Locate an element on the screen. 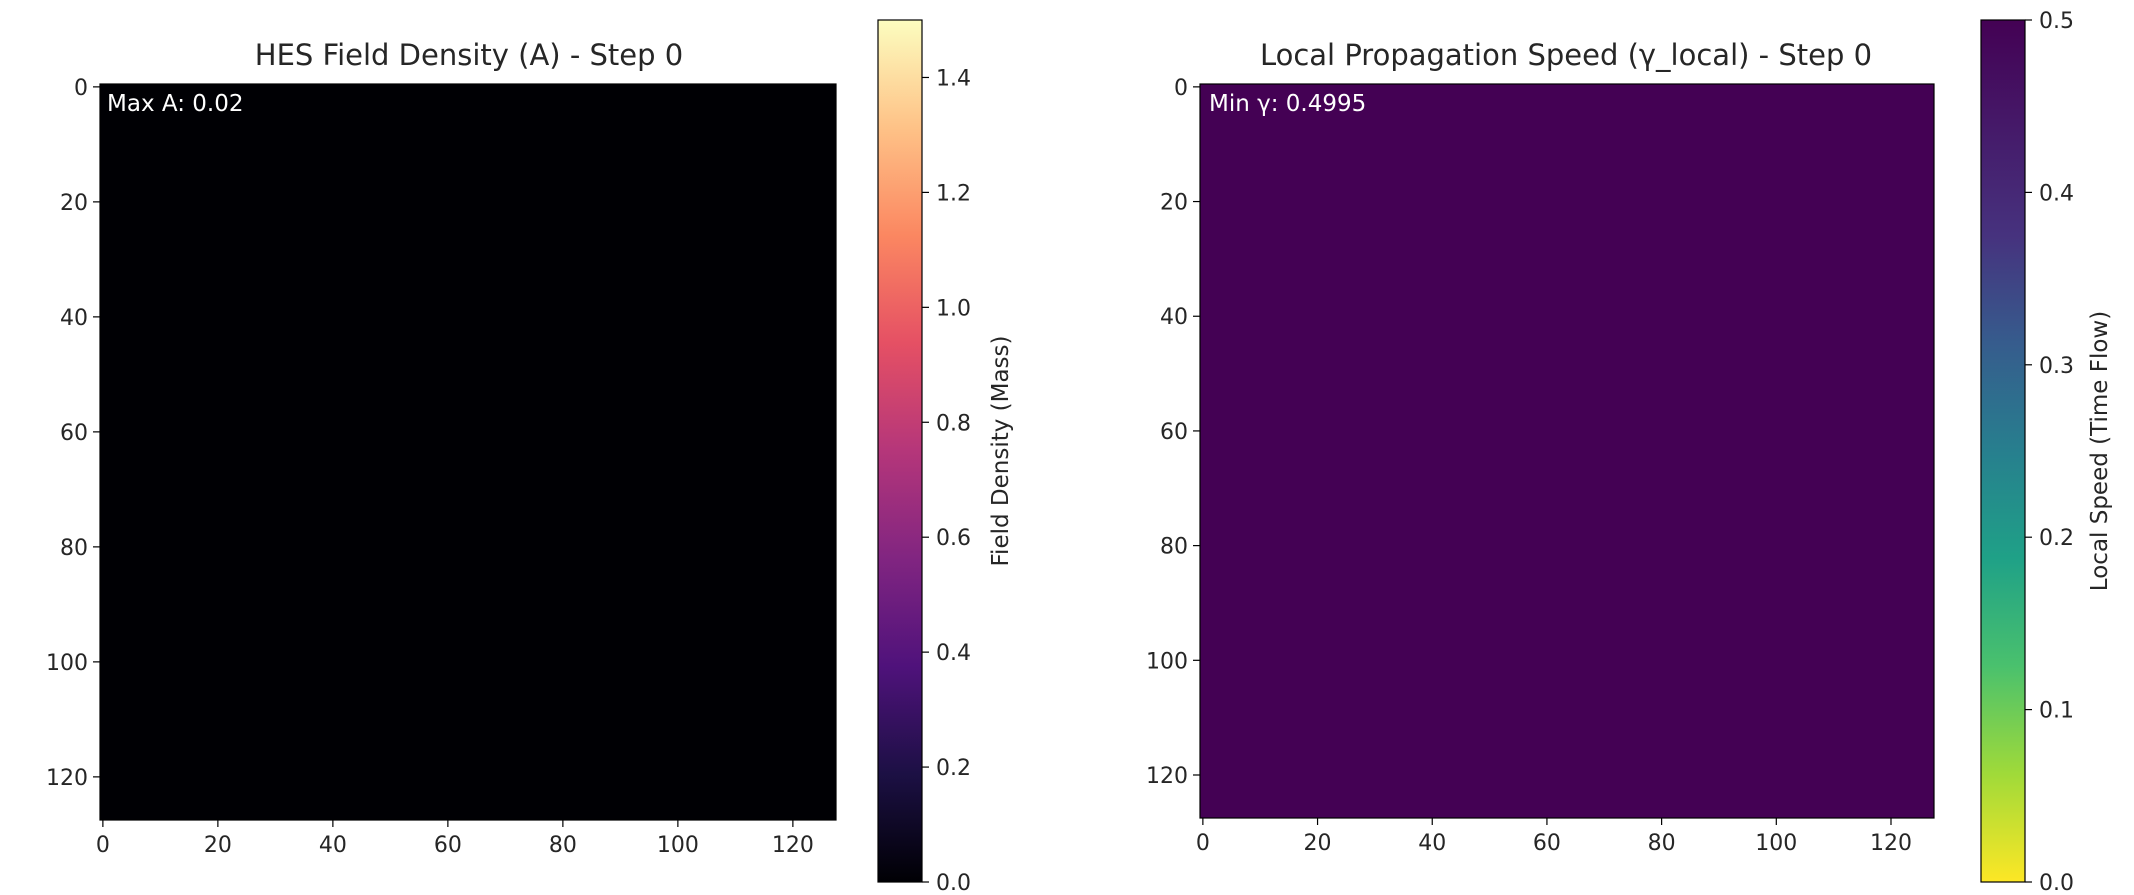 The height and width of the screenshot is (895, 2134). colorbar-tick-label: 0.8 is located at coordinates (953, 423).